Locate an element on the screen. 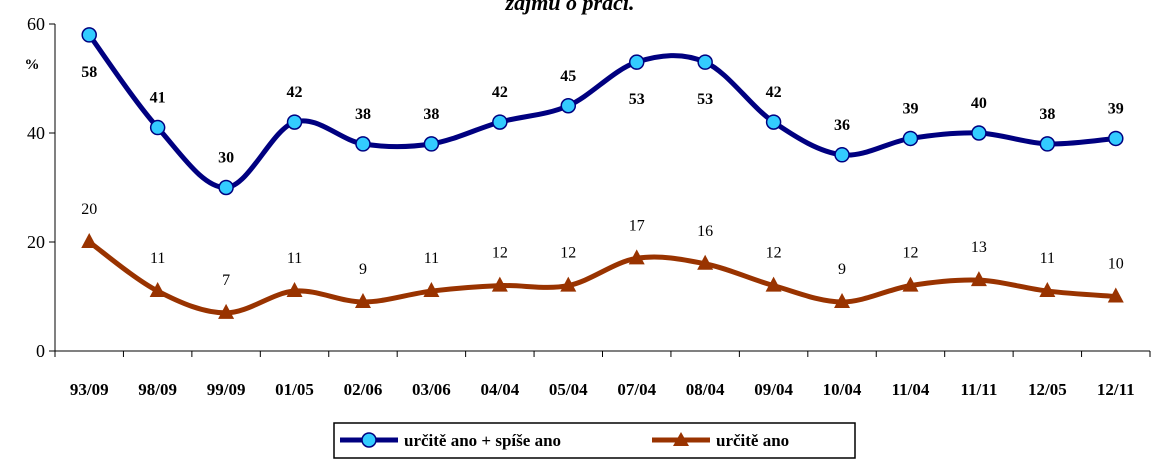  data-label-series-1: 58 is located at coordinates (89, 72).